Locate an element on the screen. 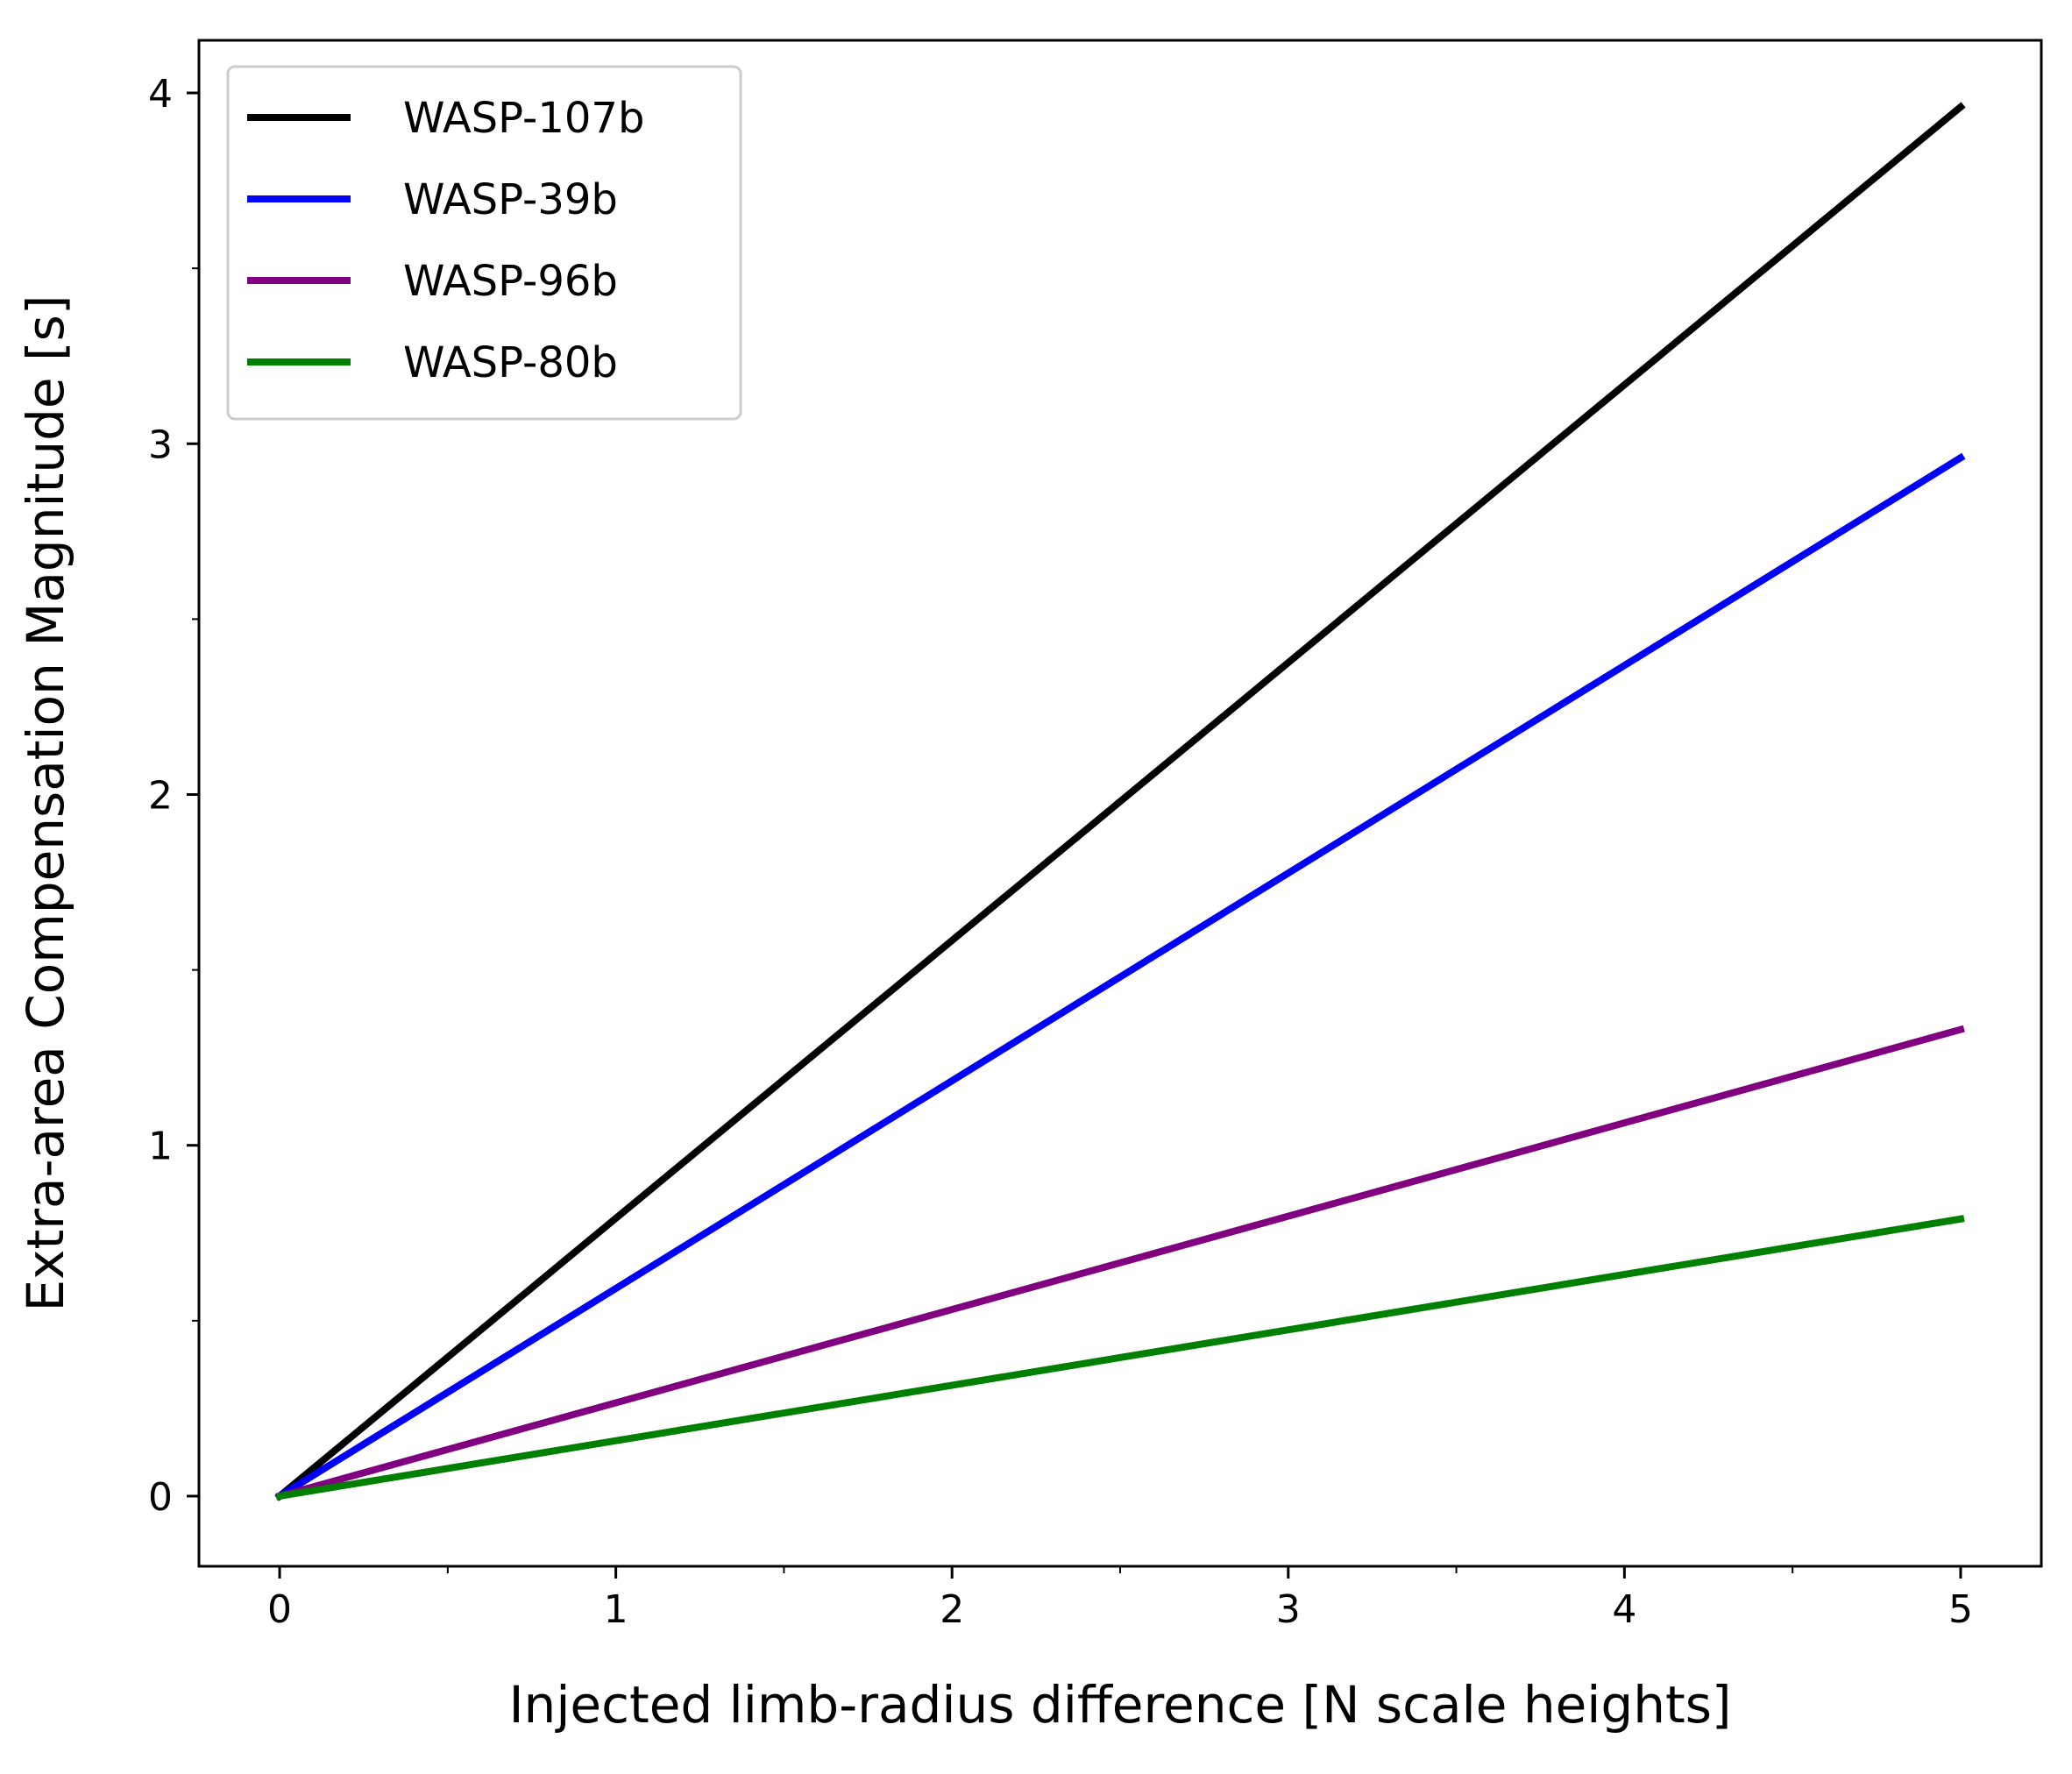 This screenshot has height=1774, width=2072. legend-label: WASP-96b is located at coordinates (511, 281).